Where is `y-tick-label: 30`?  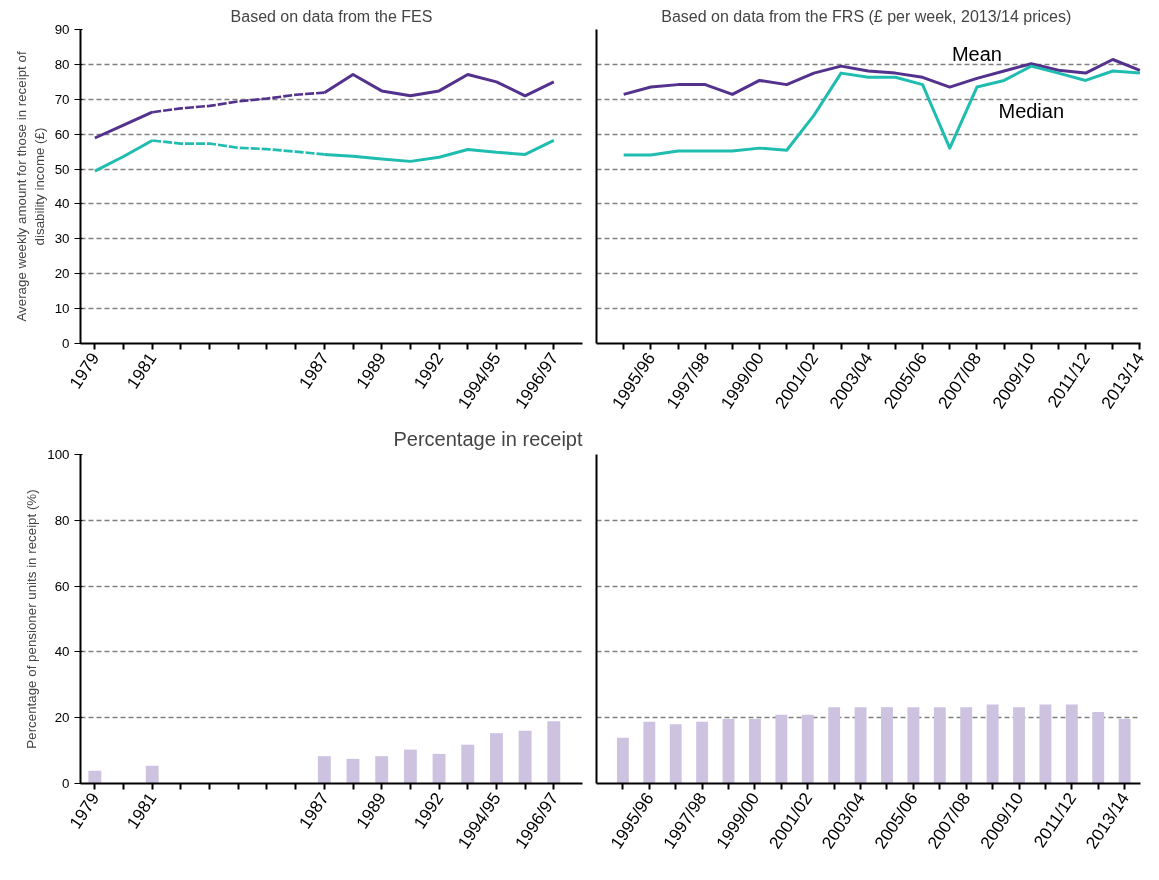
y-tick-label: 30 is located at coordinates (62, 239).